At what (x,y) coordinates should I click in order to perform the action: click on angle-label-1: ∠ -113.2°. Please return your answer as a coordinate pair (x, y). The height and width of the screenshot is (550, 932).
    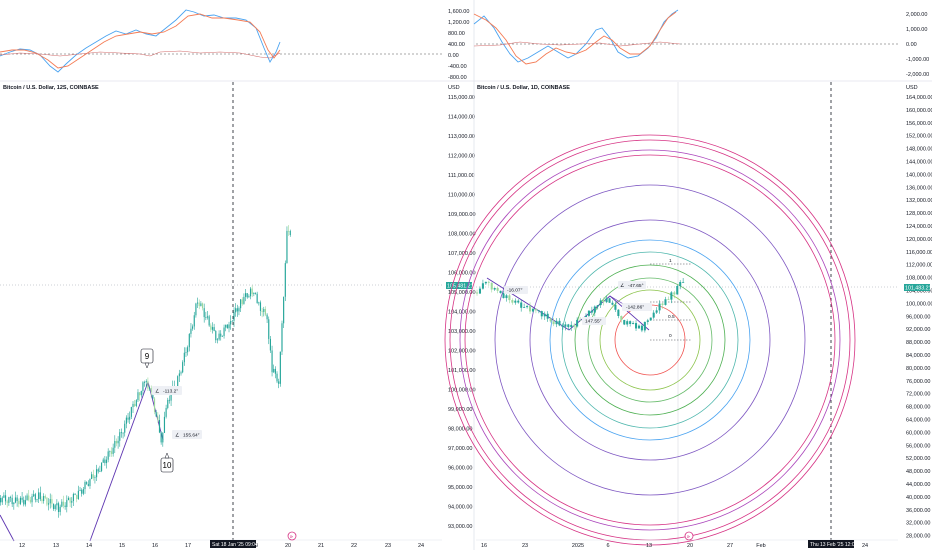
    Looking at the image, I should click on (167, 390).